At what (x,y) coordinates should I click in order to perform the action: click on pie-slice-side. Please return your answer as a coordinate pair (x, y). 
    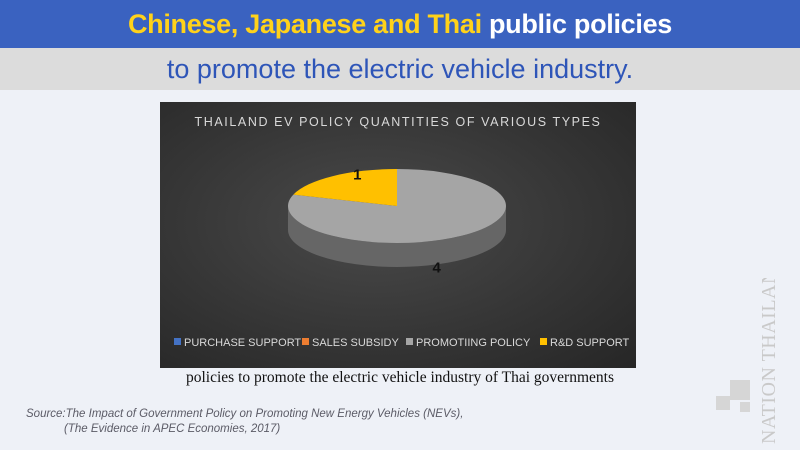
    Looking at the image, I should click on (397, 236).